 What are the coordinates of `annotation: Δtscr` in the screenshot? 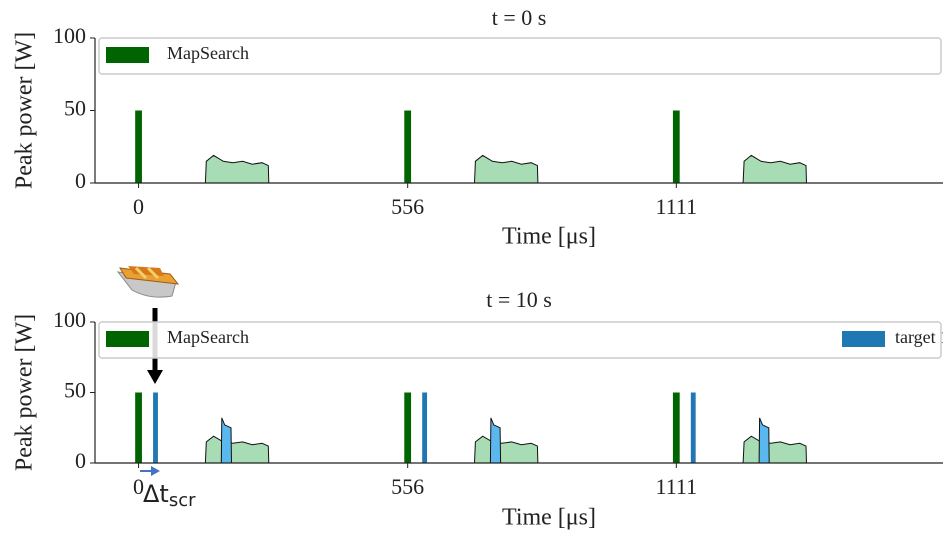 It's located at (169, 495).